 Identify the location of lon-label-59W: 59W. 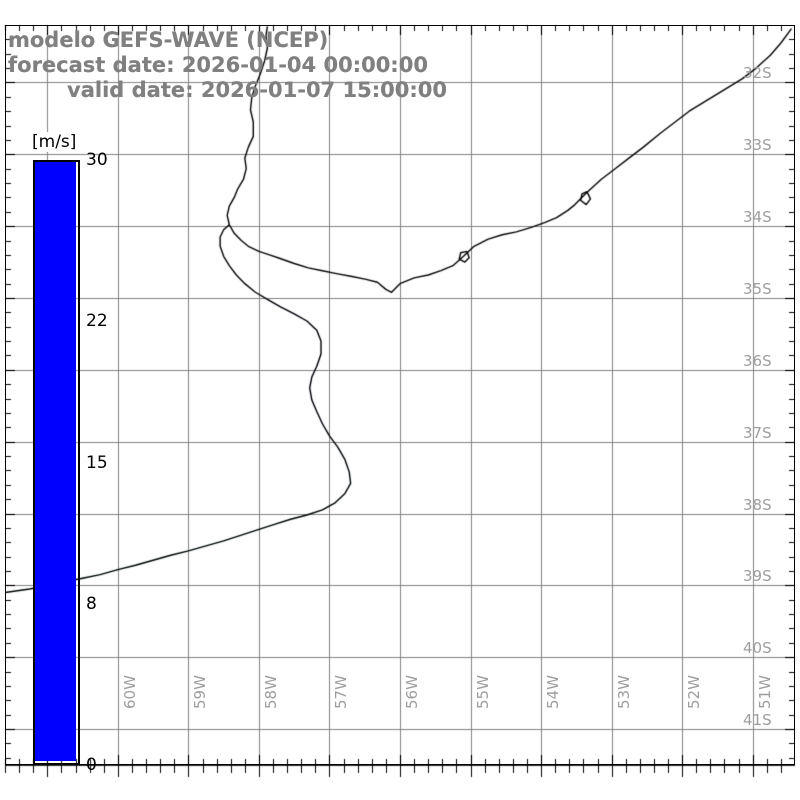
(200, 692).